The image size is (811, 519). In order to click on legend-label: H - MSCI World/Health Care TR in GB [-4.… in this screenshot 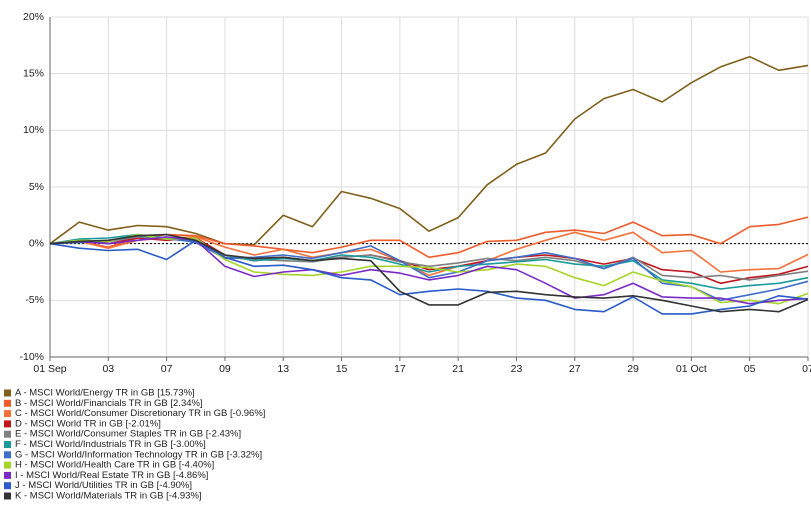, I will do `click(114, 465)`.